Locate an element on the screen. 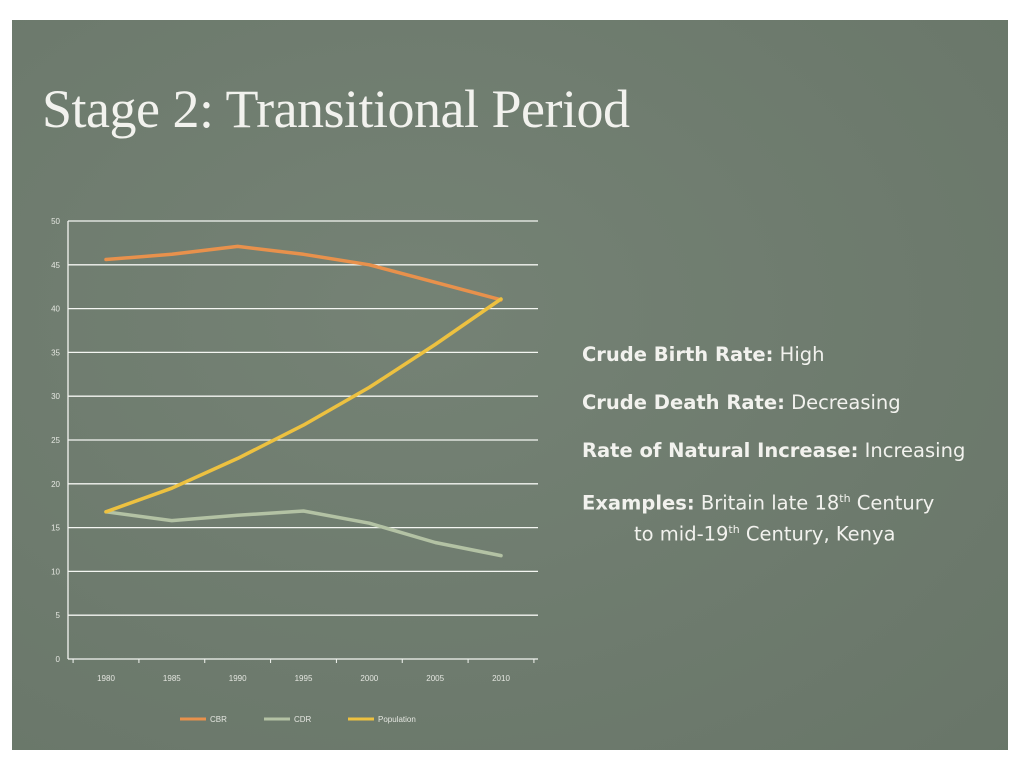 The image size is (1024, 768). x-tick-label: 1995 is located at coordinates (304, 678).